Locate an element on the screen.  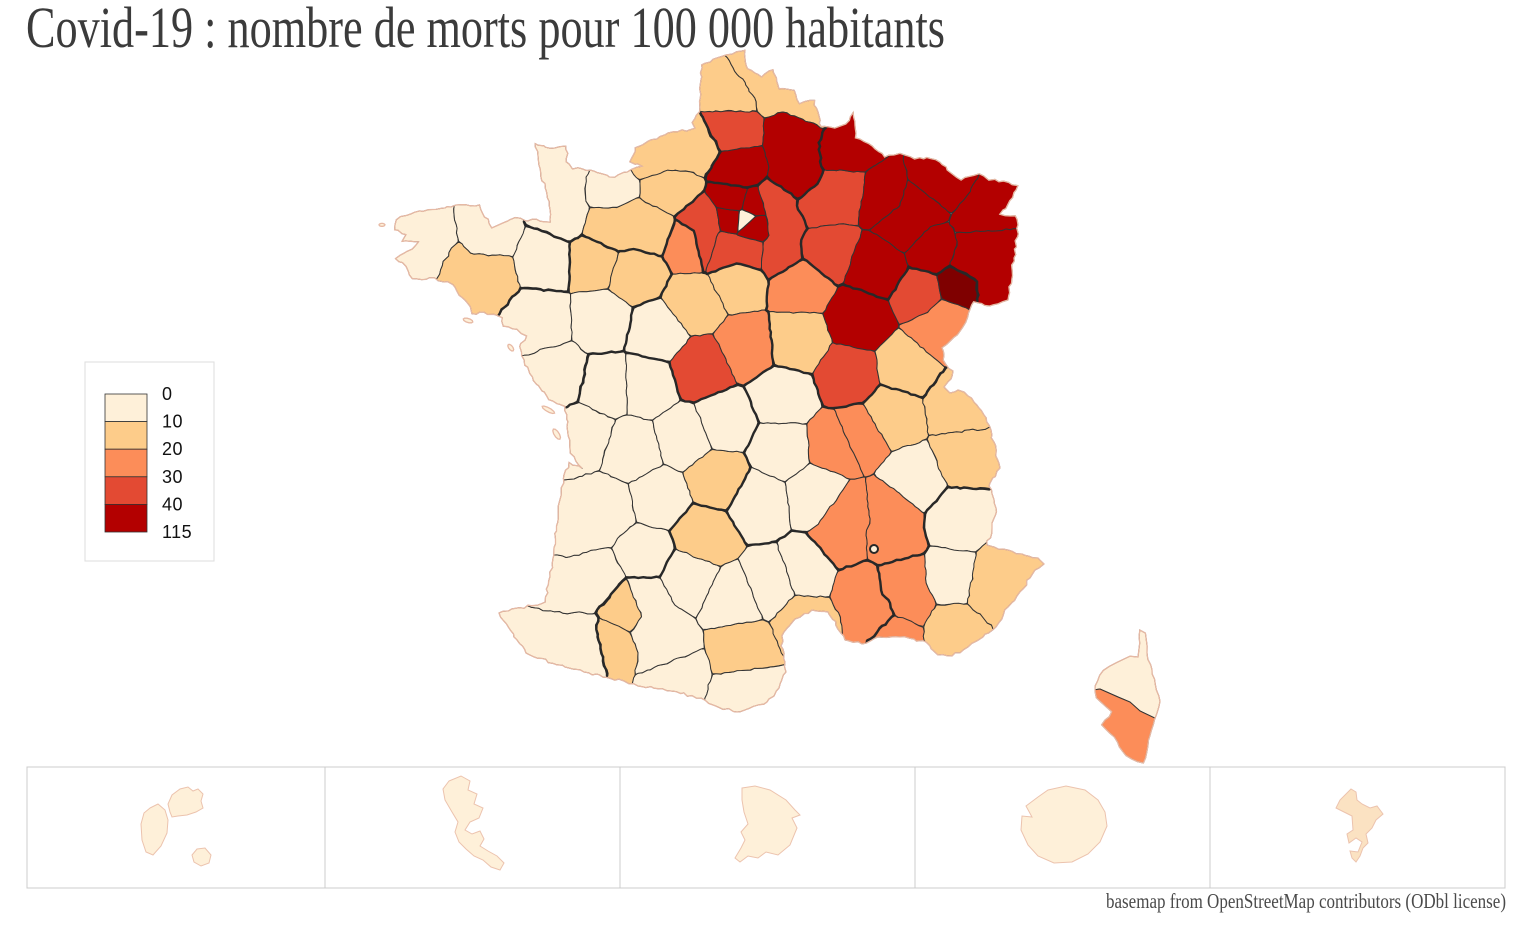
svg-text: 30 is located at coordinates (172, 477).